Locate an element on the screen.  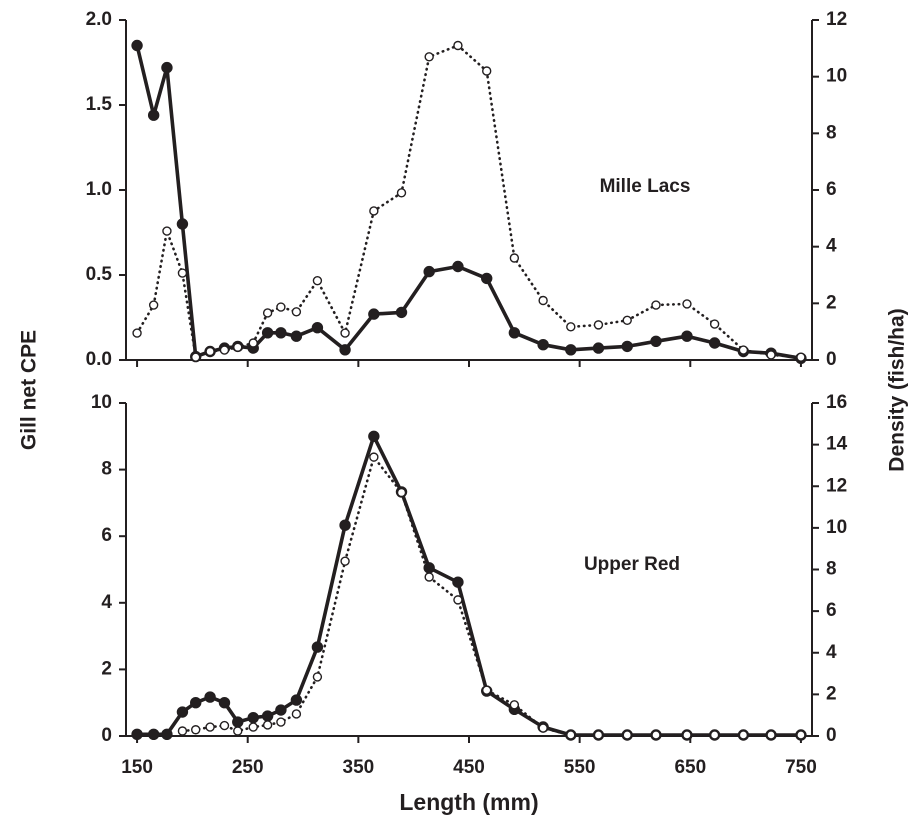
y-tick-label: 0 is located at coordinates (106, 735).